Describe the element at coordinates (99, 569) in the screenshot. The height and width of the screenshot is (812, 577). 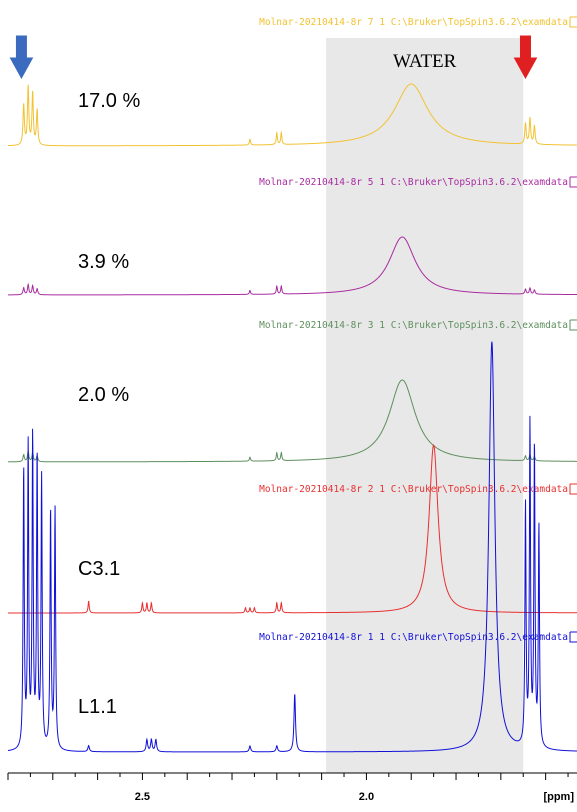
I see `series-label: C3.1` at that location.